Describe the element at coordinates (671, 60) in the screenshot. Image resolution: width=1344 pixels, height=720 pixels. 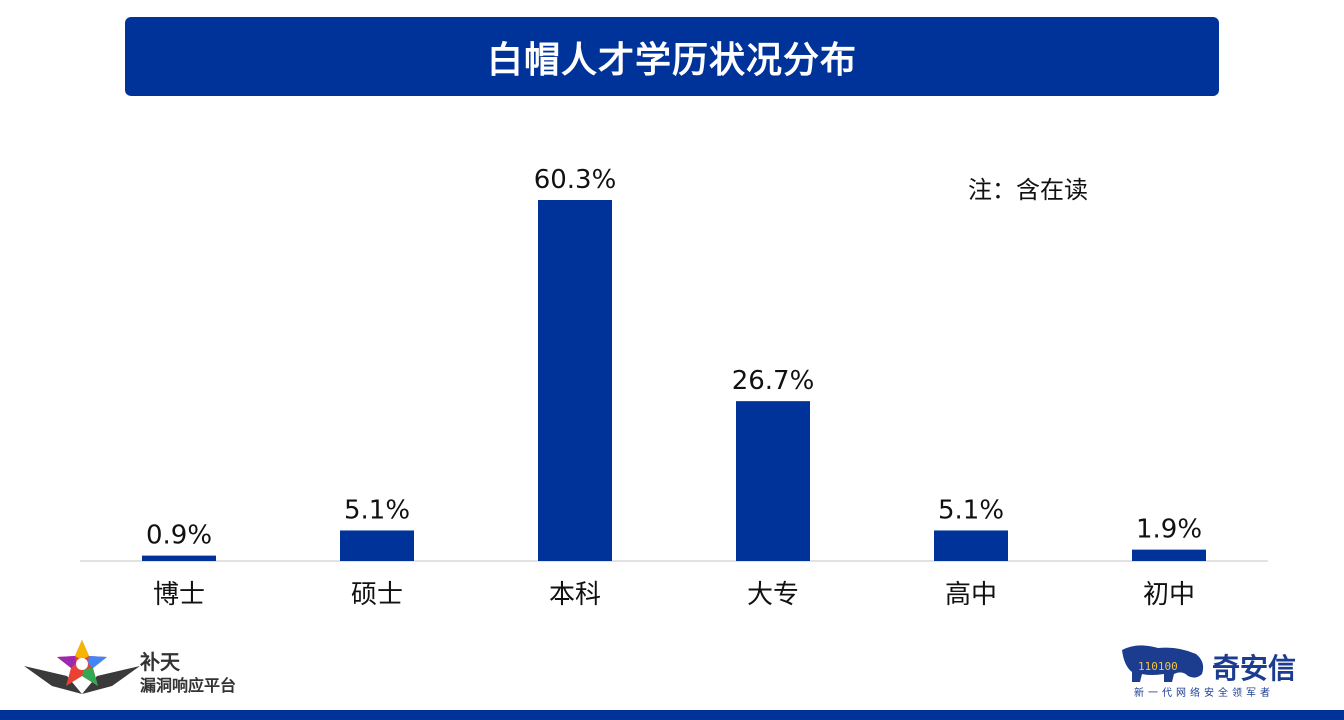
I see `chart-title: 白帽人才学历状况分布` at that location.